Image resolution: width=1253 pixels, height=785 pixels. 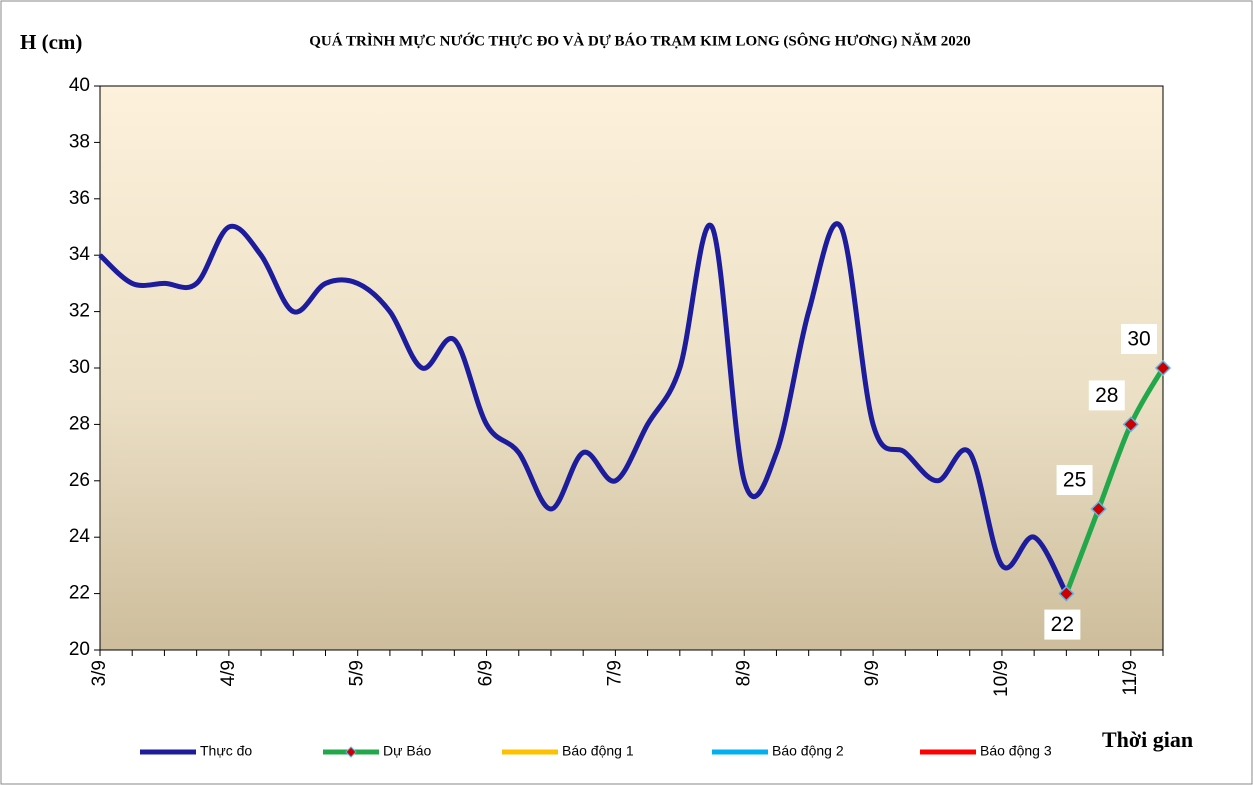 I want to click on y-tick-label: 24, so click(x=80, y=536).